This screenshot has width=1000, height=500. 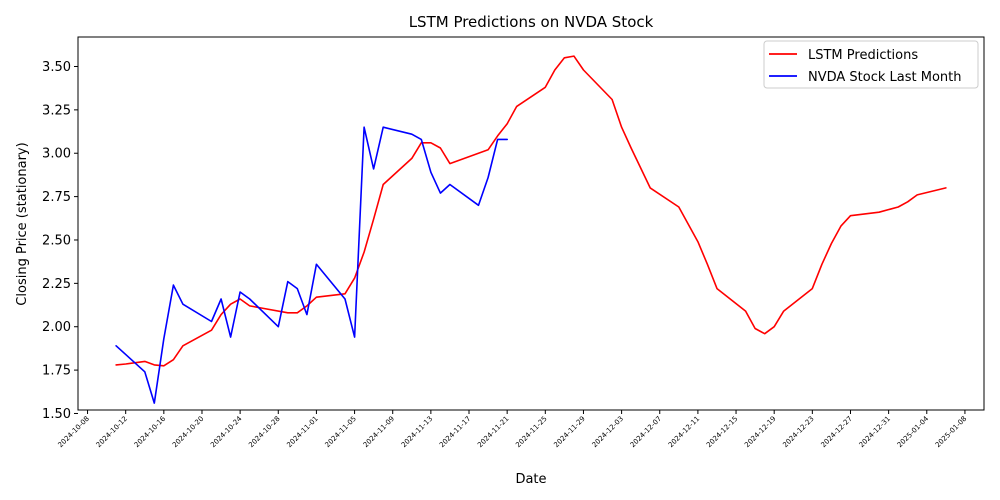 I want to click on legend-label: NVDA Stock Last Month, so click(x=885, y=77).